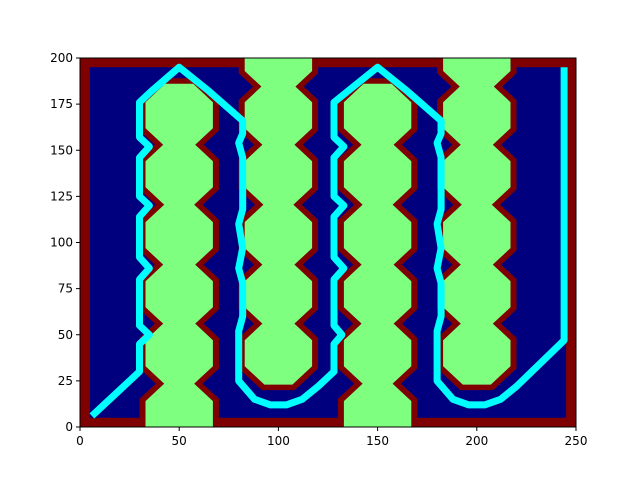  I want to click on y-tick-label-200: 200, so click(61, 58).